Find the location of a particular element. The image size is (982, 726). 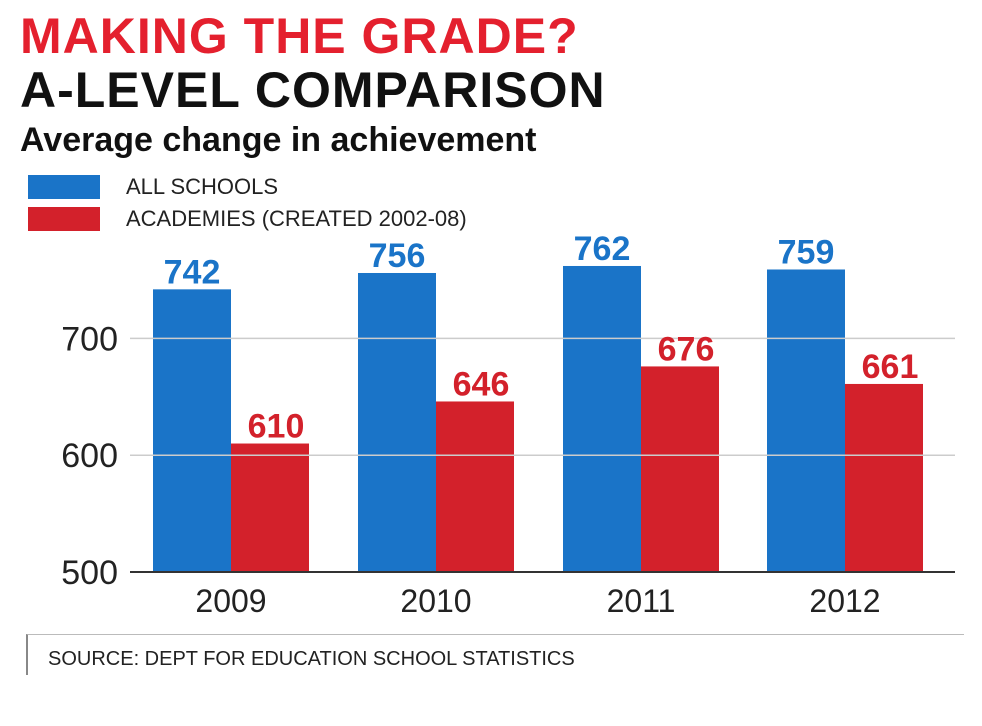

y-tick-label-500: 500 is located at coordinates (89, 573).